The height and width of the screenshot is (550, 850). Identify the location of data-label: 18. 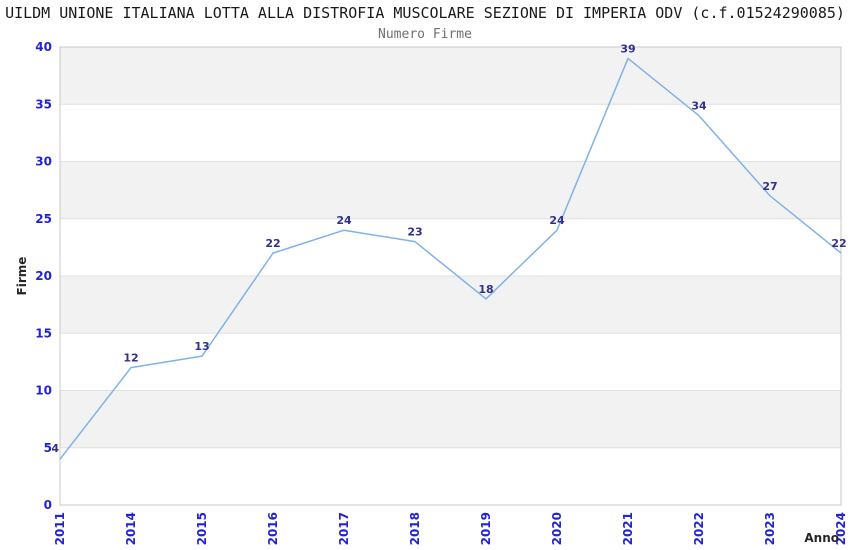
(485, 289).